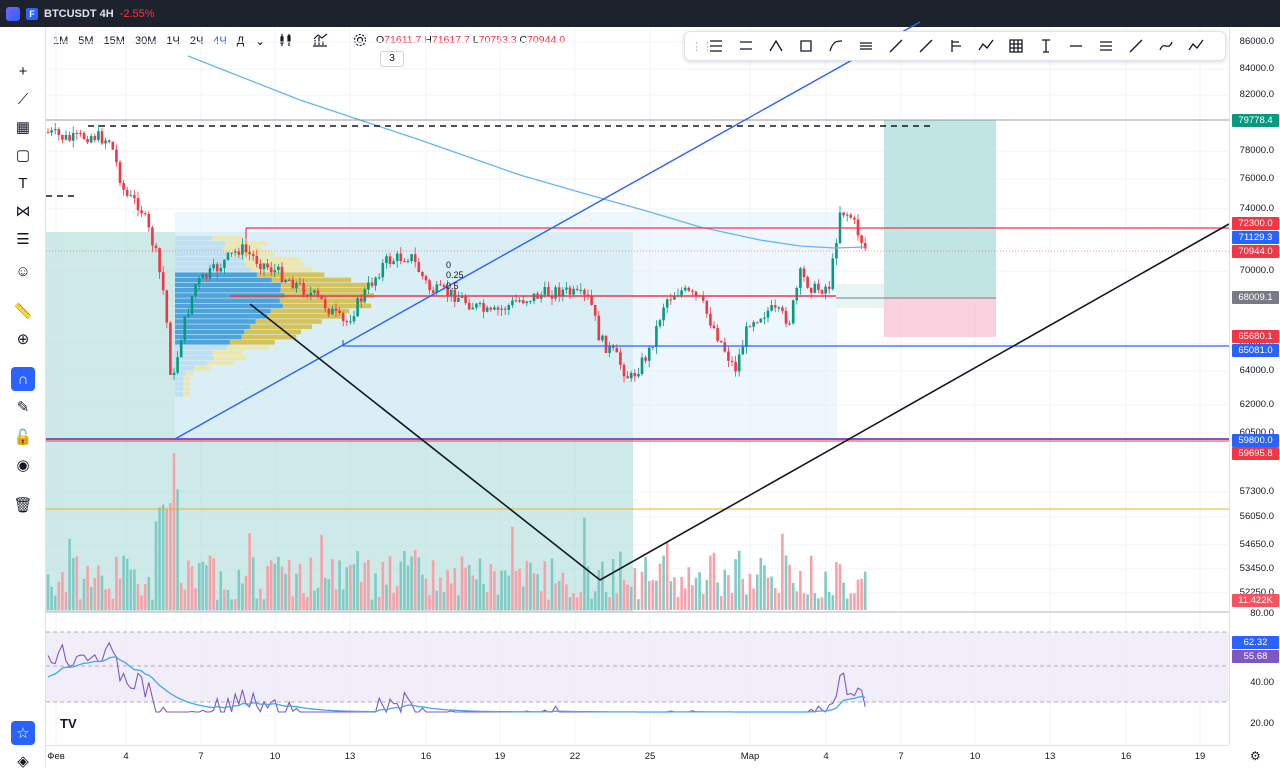  Describe the element at coordinates (23, 211) in the screenshot. I see `pattern-icon: ⋈` at that location.